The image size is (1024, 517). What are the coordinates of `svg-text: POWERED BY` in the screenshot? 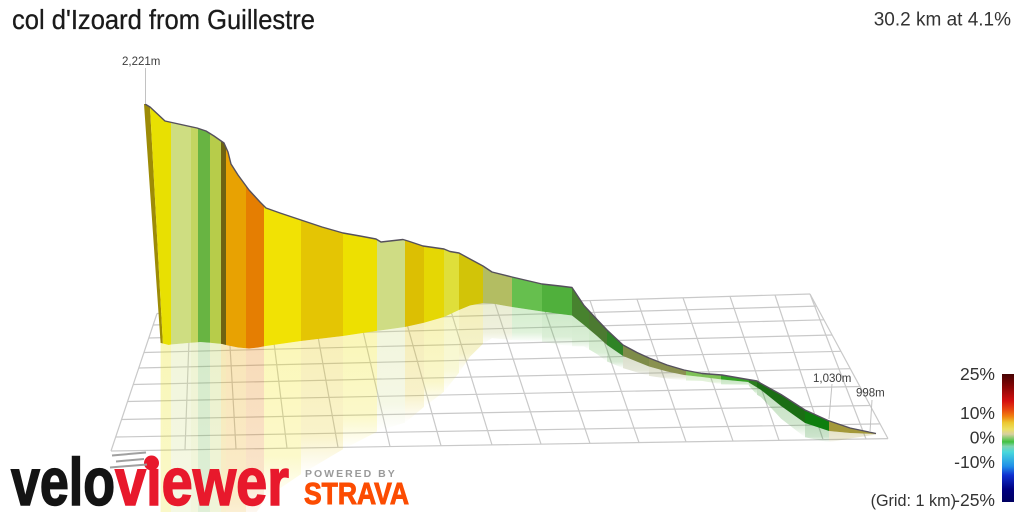 It's located at (351, 474).